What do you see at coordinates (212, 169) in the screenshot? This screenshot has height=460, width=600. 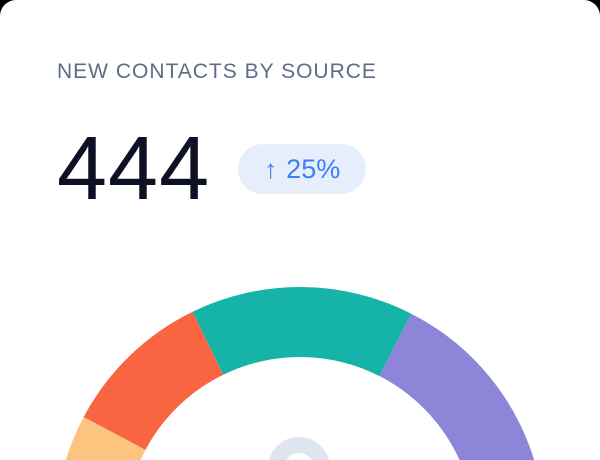 I see `metric-row: 444 ↑ 25%` at bounding box center [212, 169].